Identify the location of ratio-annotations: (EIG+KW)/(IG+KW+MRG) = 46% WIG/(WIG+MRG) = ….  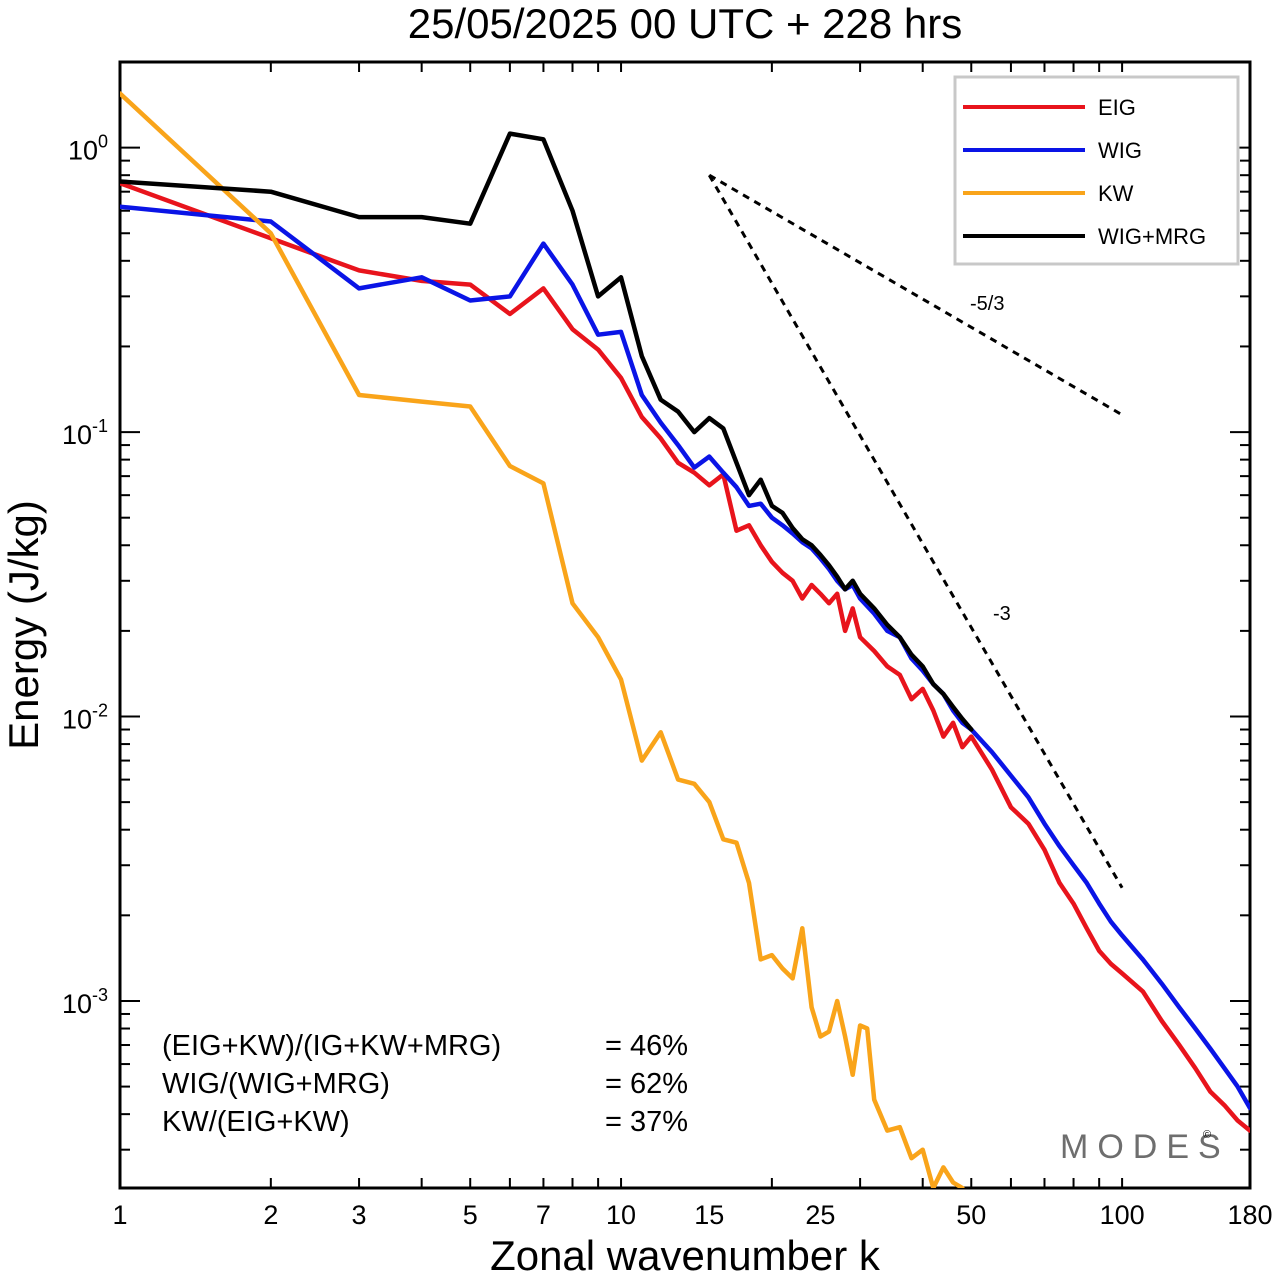
(425, 1084).